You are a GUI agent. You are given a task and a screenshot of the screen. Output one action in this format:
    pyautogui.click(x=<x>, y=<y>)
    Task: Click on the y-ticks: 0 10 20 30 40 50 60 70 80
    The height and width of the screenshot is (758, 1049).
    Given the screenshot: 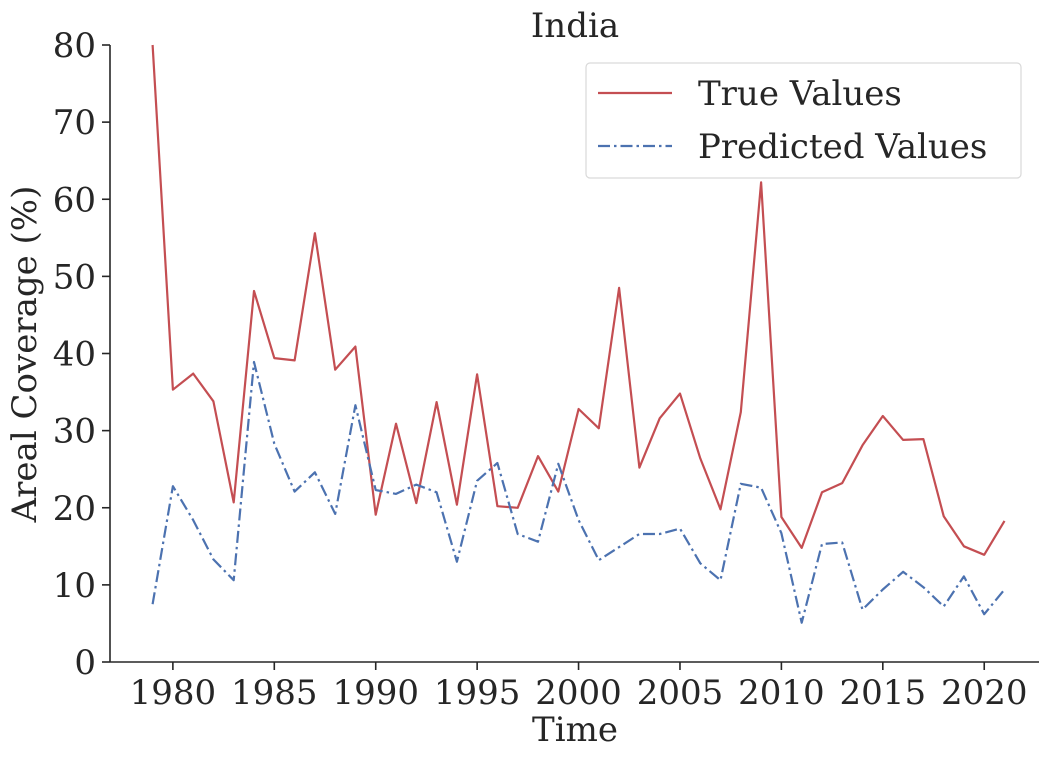 What is the action you would take?
    pyautogui.click(x=81, y=354)
    